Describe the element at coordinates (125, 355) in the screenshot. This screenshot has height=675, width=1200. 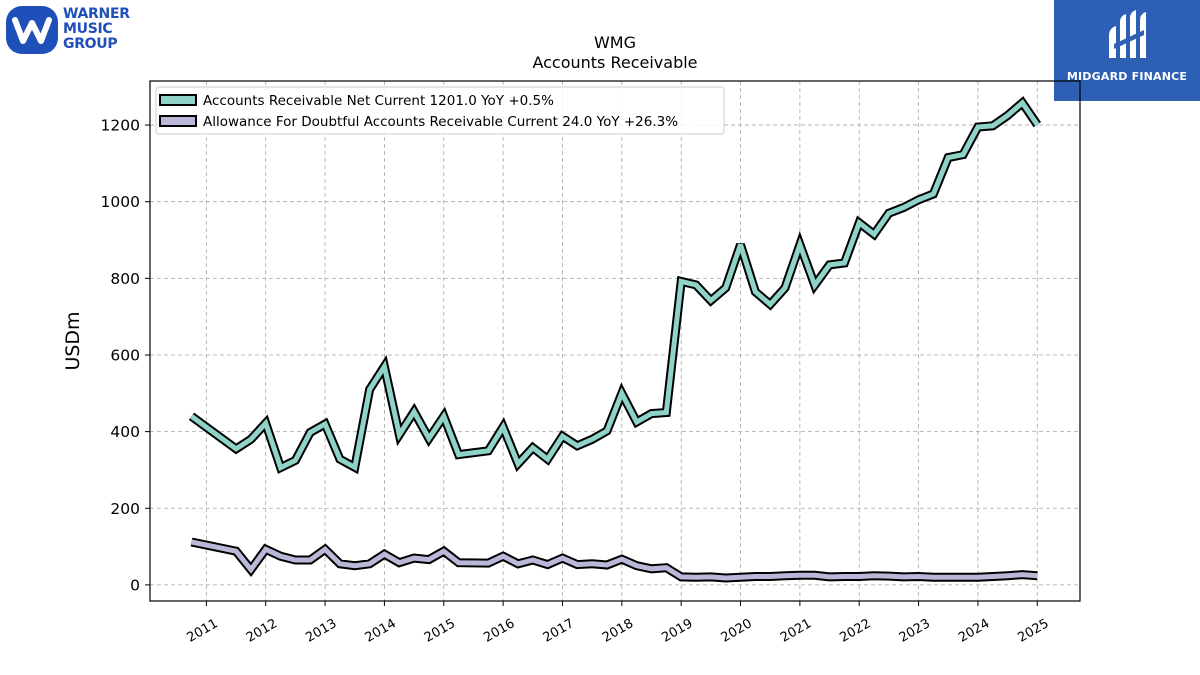
I see `y-tick-label: 600` at that location.